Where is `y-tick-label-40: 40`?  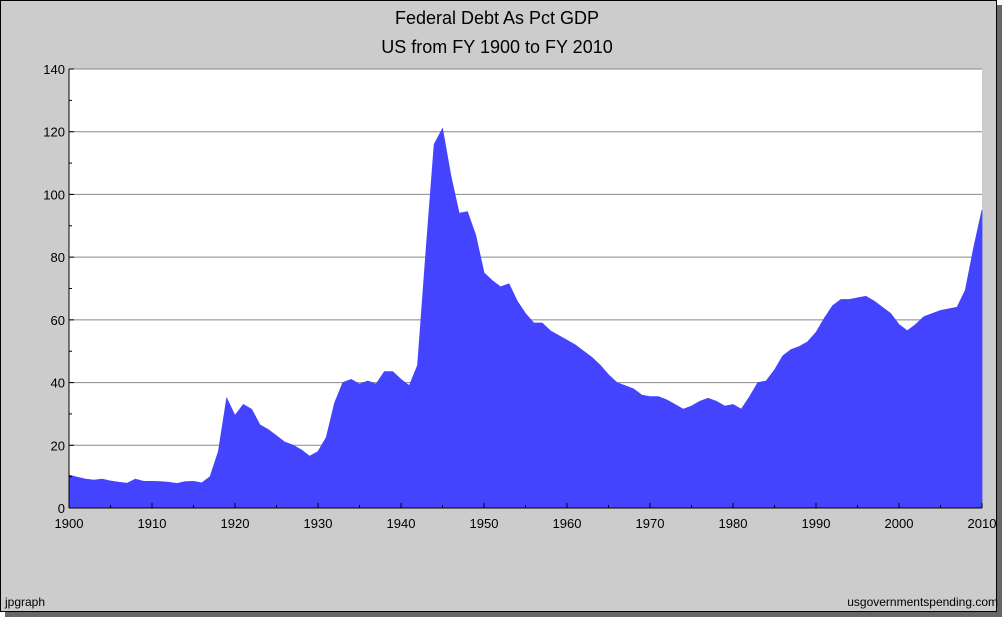 y-tick-label-40: 40 is located at coordinates (58, 383).